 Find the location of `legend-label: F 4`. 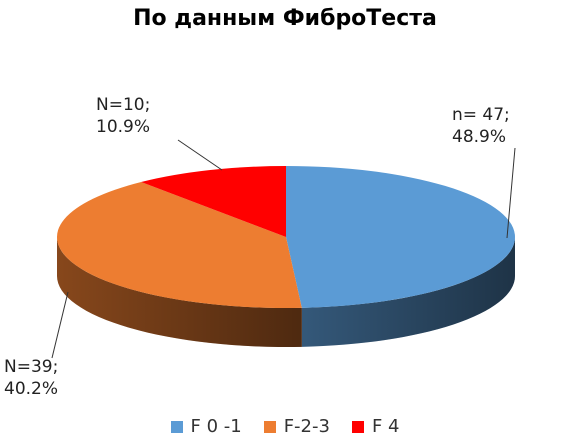

legend-label: F 4 is located at coordinates (385, 426).